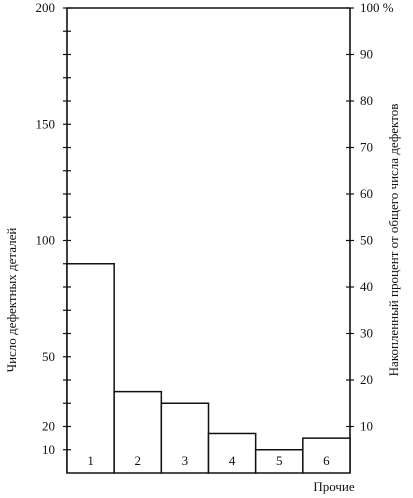 Image resolution: width=413 pixels, height=498 pixels. What do you see at coordinates (46, 240) in the screenshot?
I see `left-tick-label: 100` at bounding box center [46, 240].